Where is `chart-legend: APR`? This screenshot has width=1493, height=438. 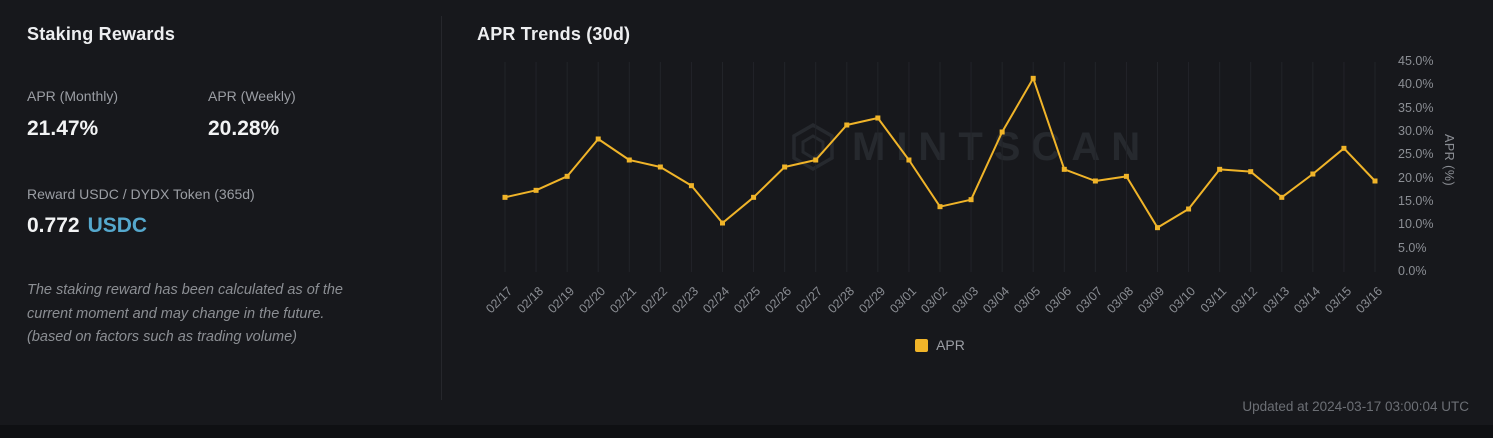 chart-legend: APR is located at coordinates (940, 345).